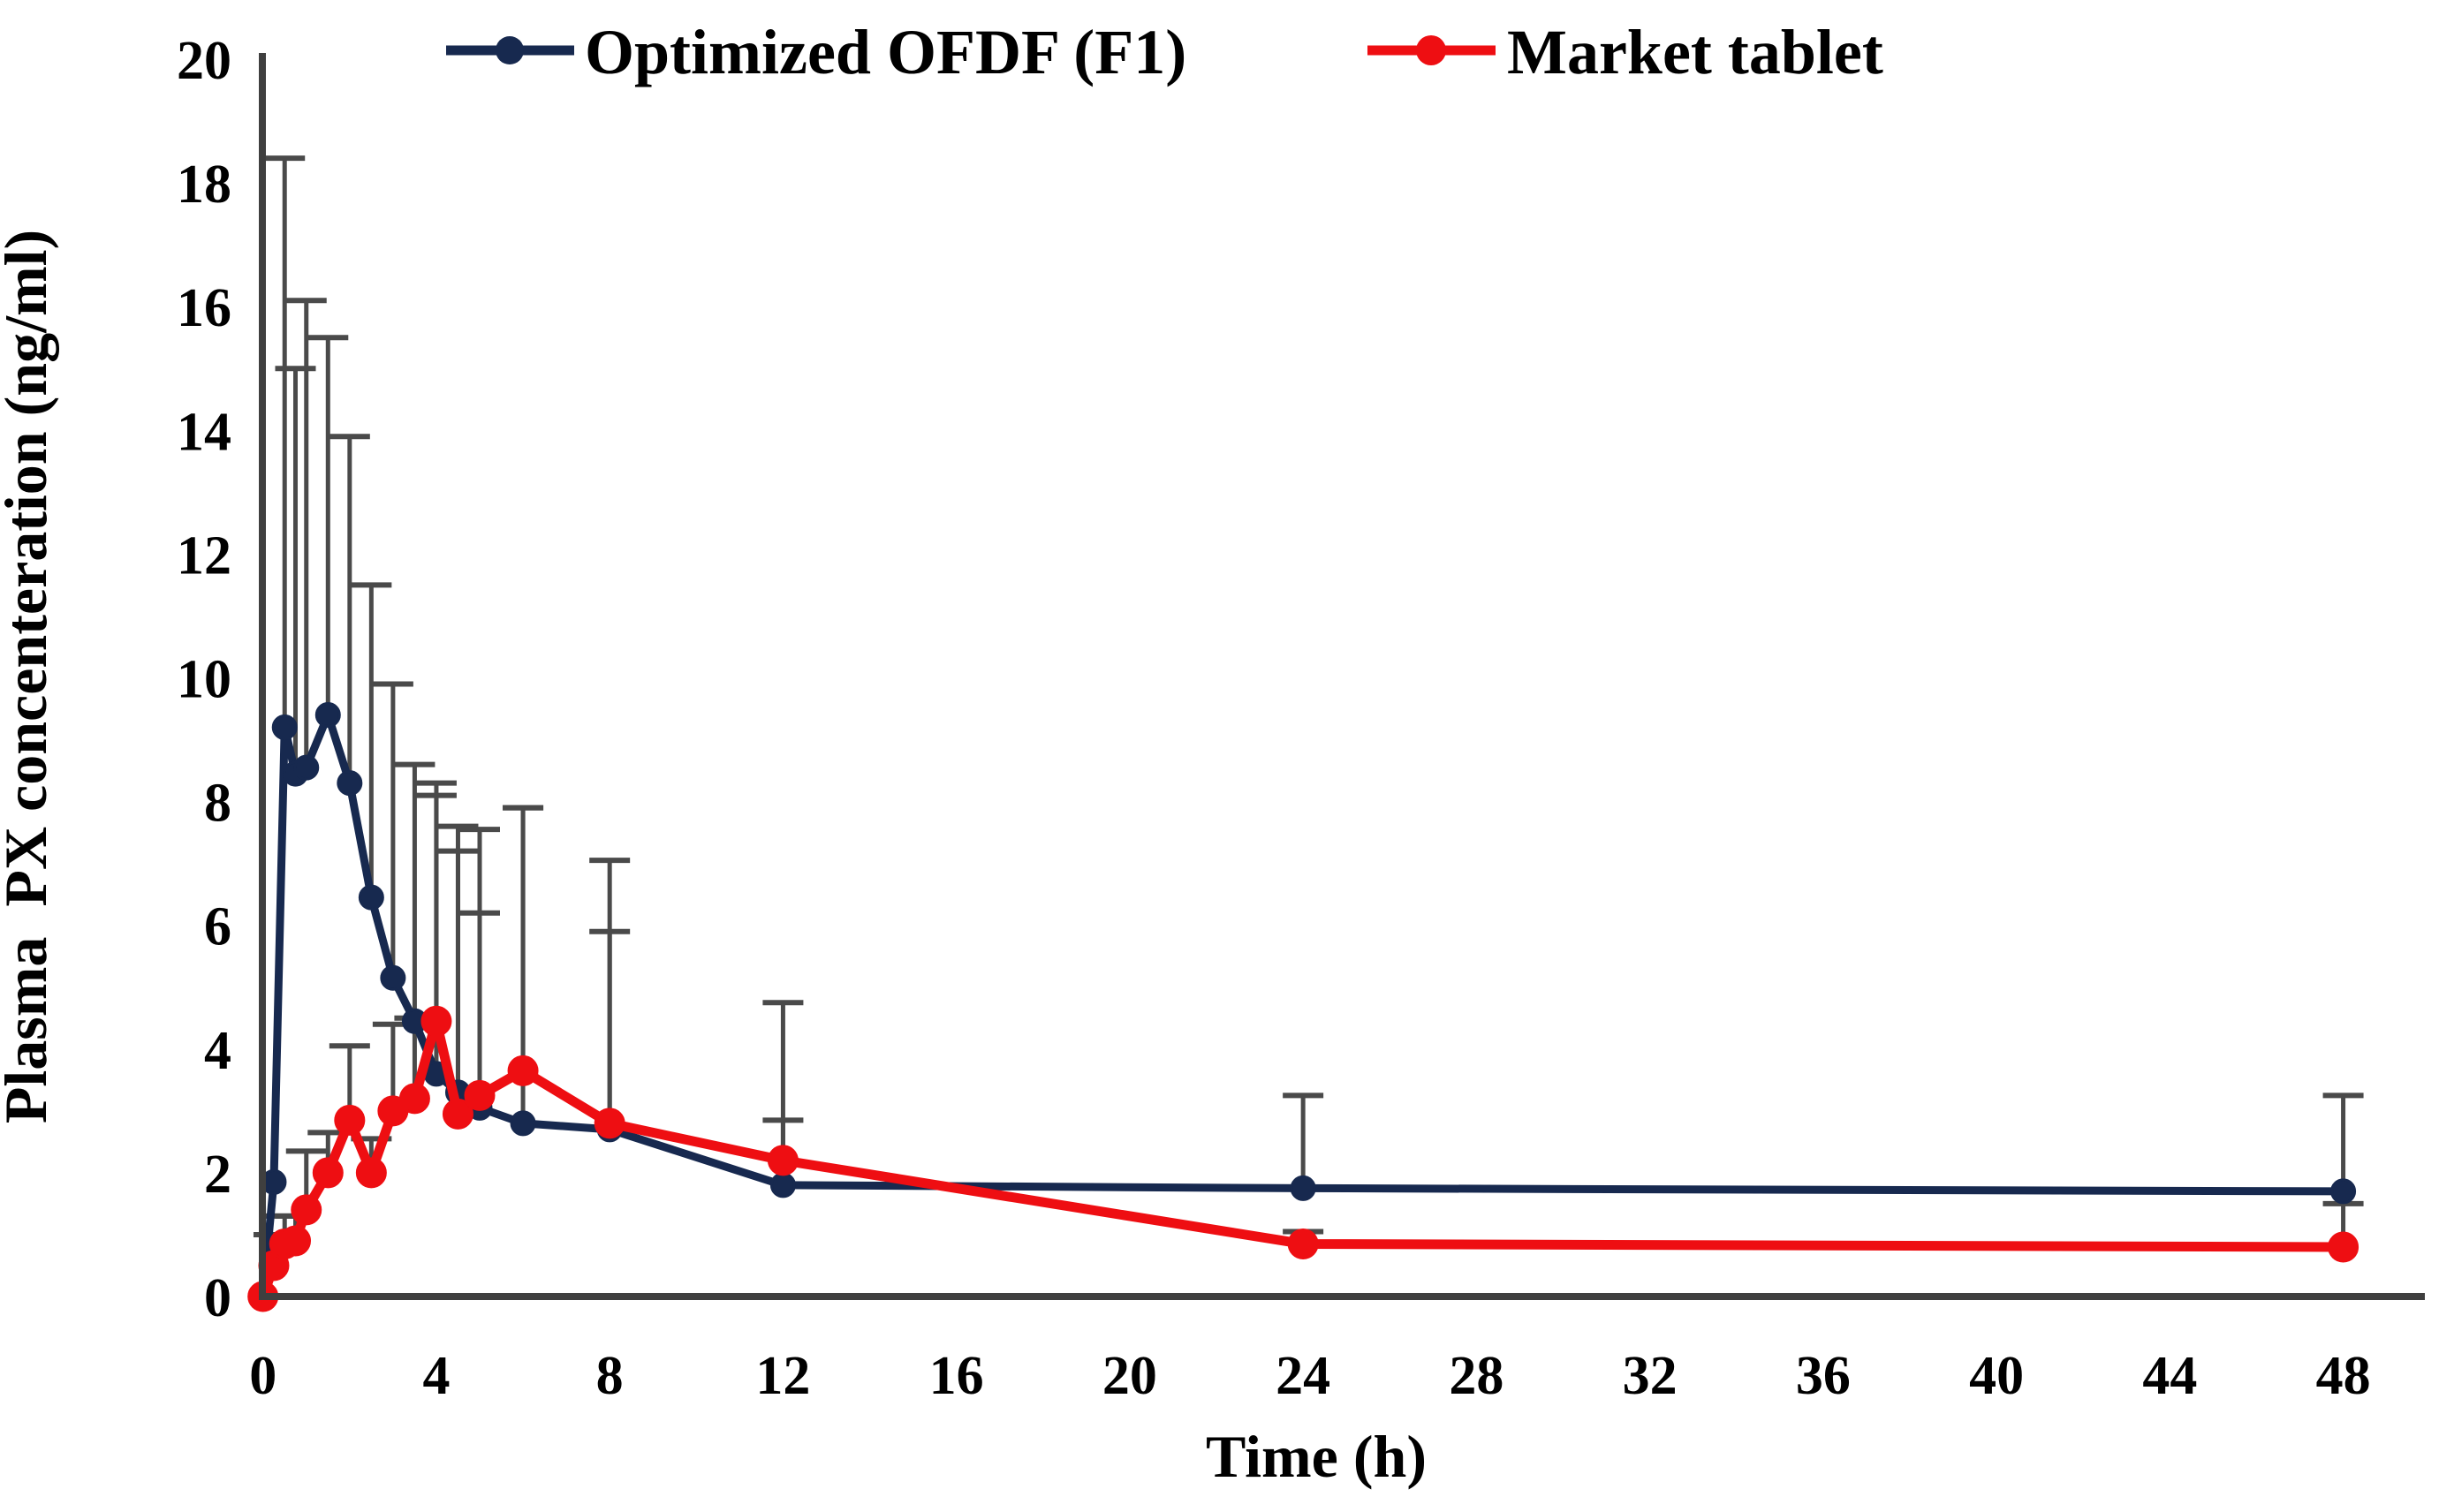 The width and height of the screenshot is (2454, 1512). What do you see at coordinates (204, 308) in the screenshot?
I see `y-tick-label-16: 16` at bounding box center [204, 308].